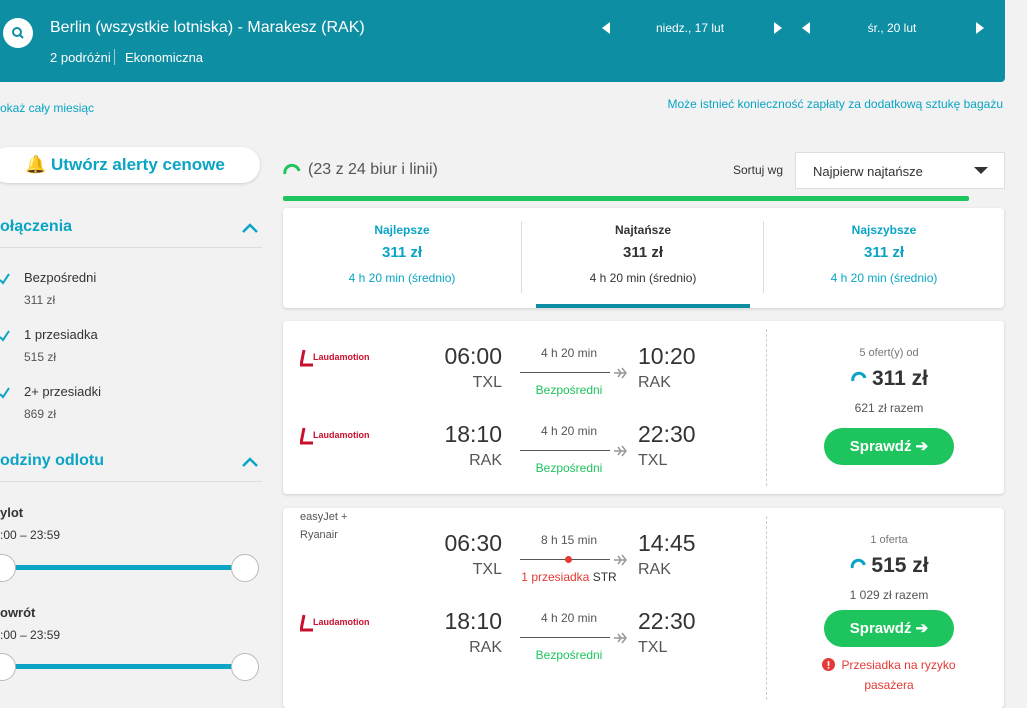 This screenshot has height=708, width=1027. What do you see at coordinates (555, 577) in the screenshot?
I see `stops: 1 przesiadka` at bounding box center [555, 577].